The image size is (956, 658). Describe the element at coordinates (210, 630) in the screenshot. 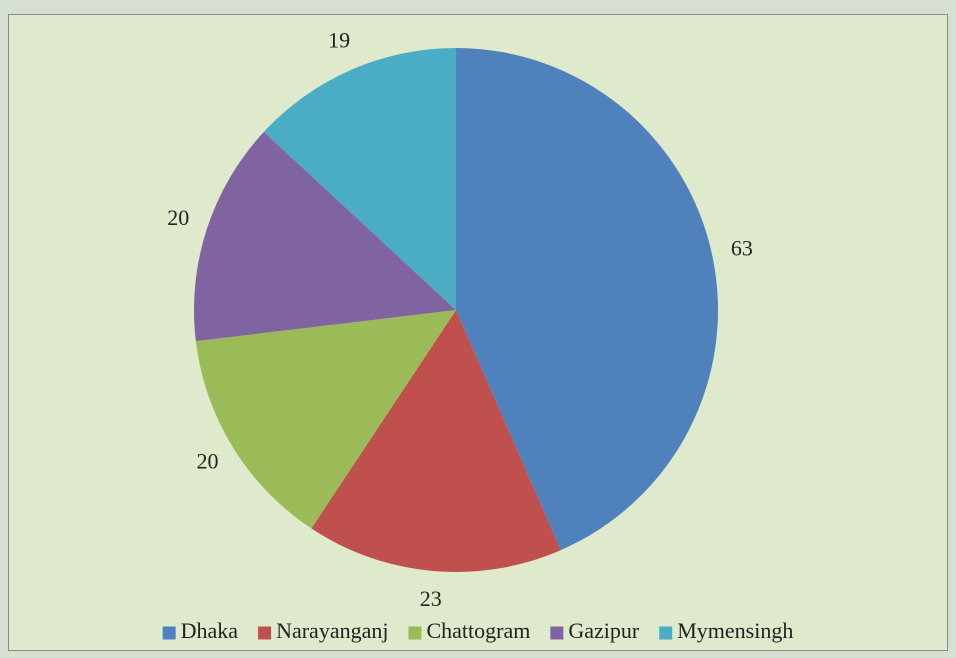

I see `legend-label: Dhaka` at that location.